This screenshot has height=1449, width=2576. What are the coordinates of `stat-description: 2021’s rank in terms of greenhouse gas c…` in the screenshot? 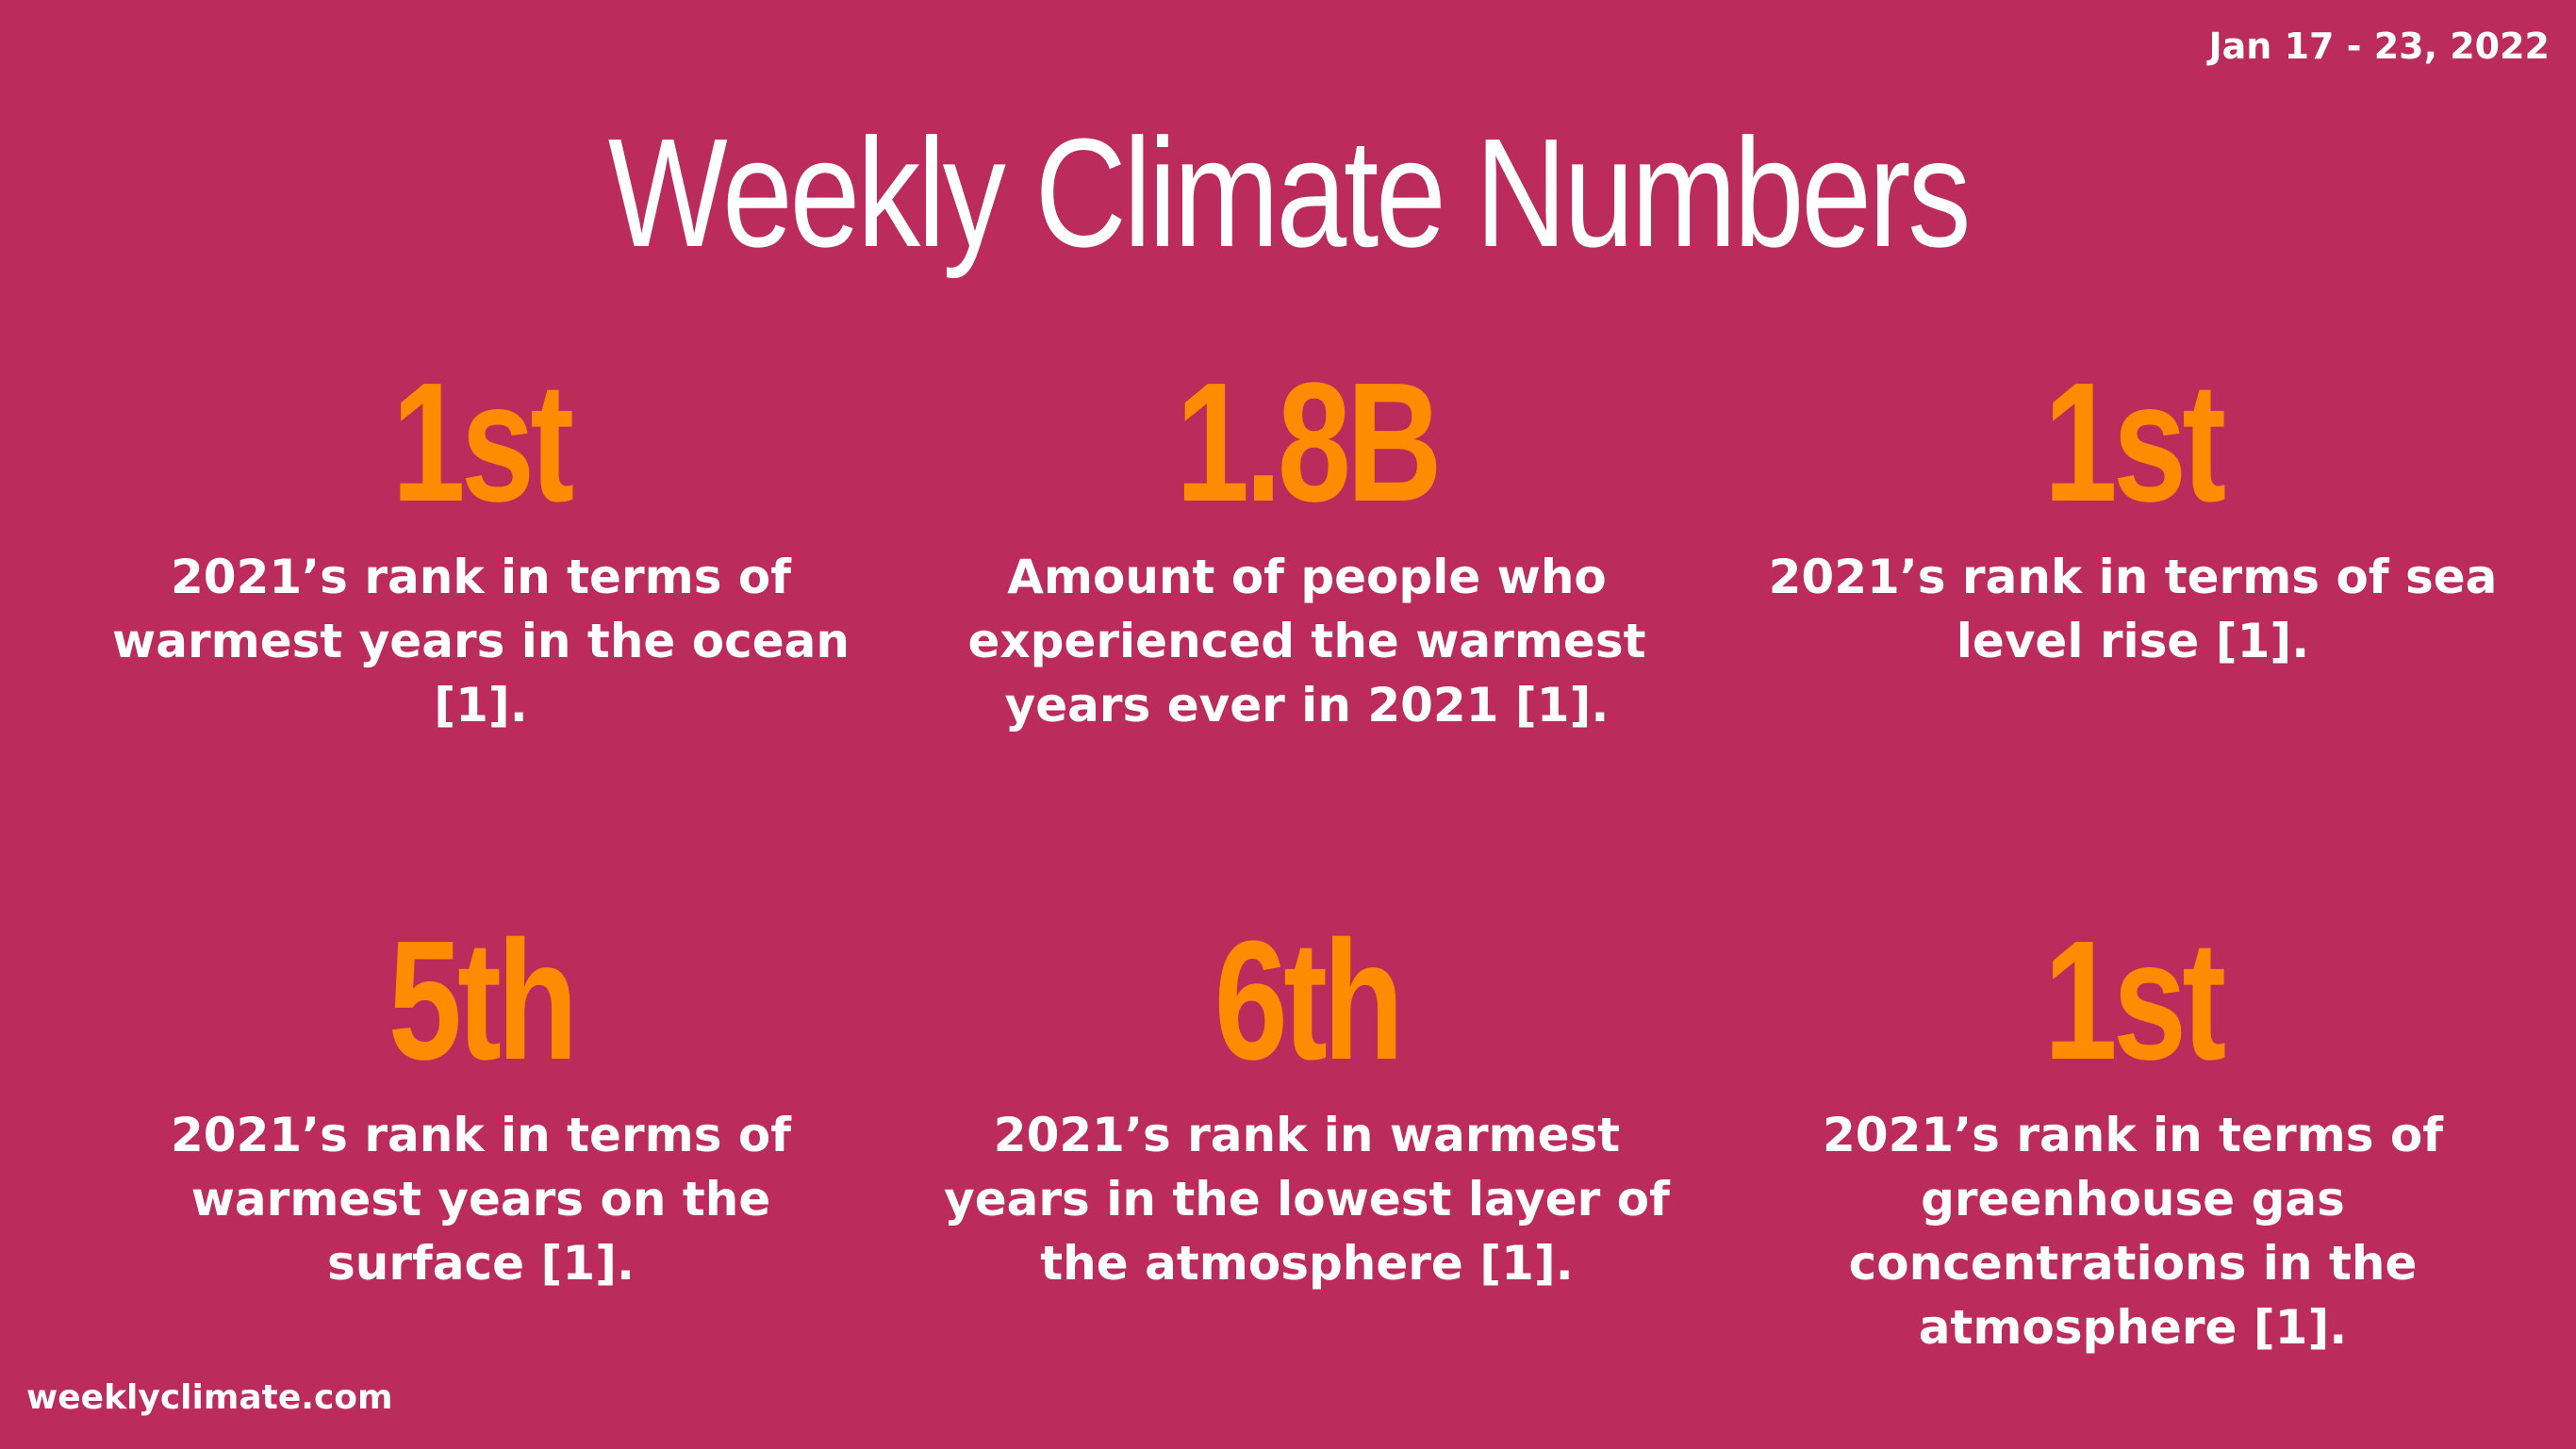 It's located at (2133, 1231).